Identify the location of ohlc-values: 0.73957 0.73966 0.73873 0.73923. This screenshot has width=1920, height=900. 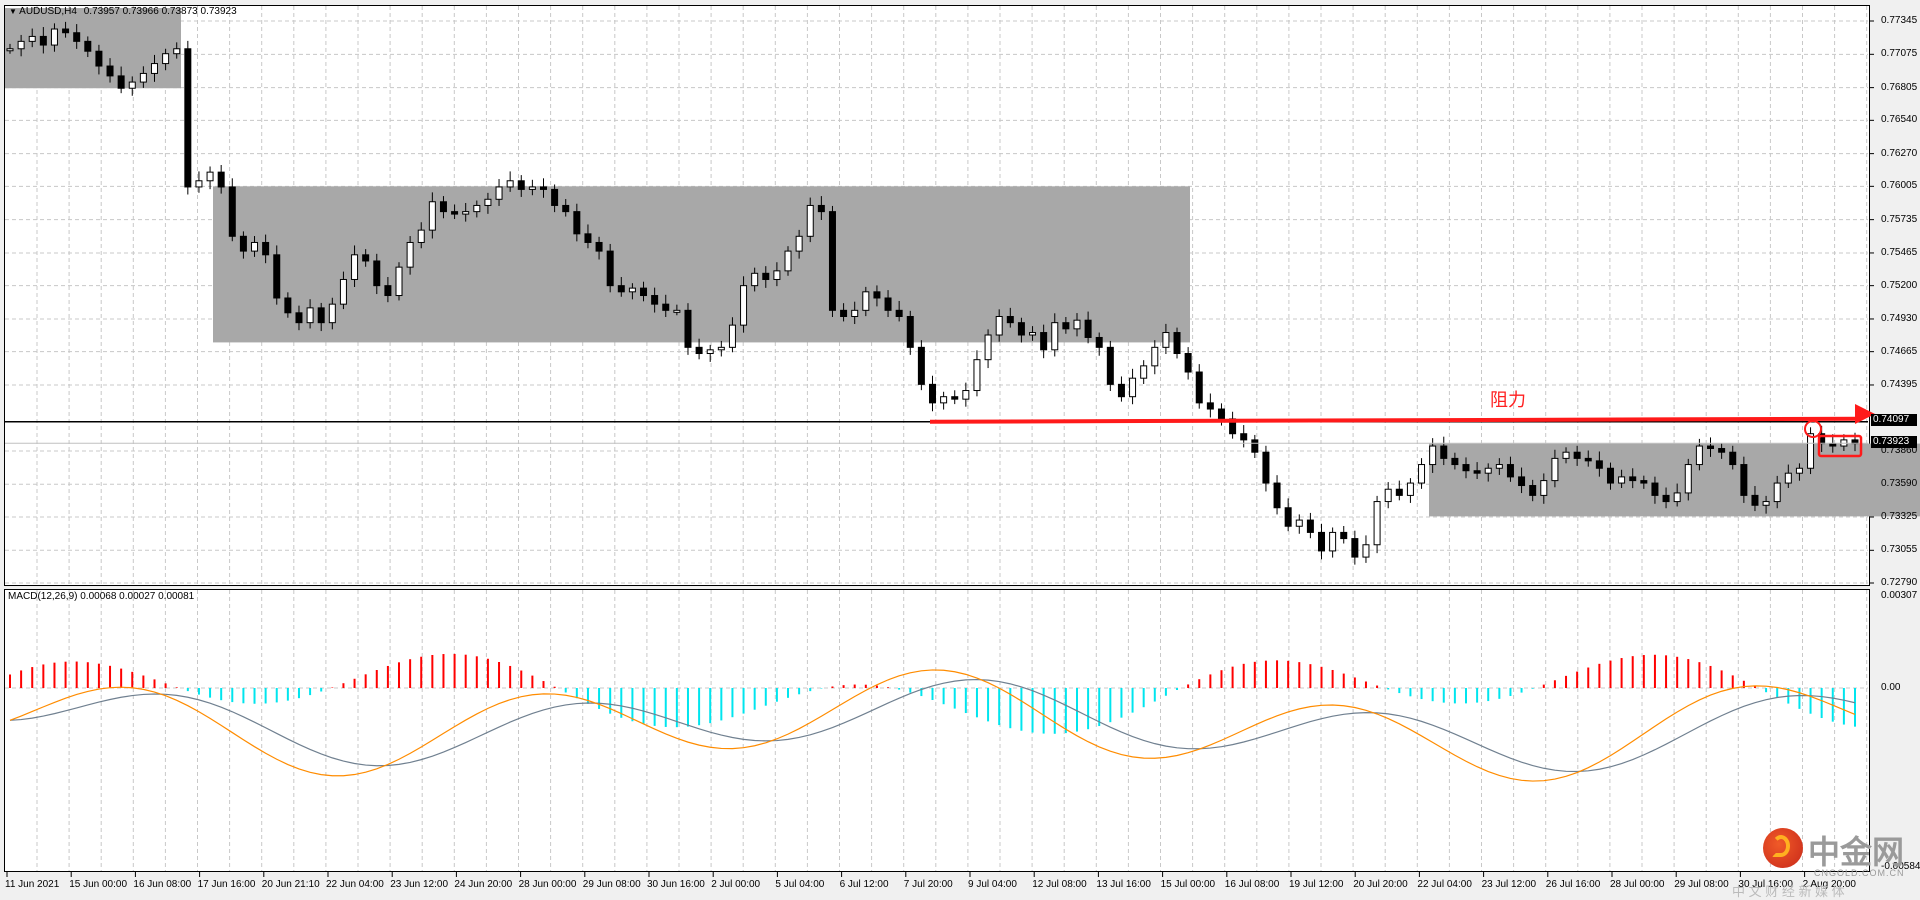
(160, 11).